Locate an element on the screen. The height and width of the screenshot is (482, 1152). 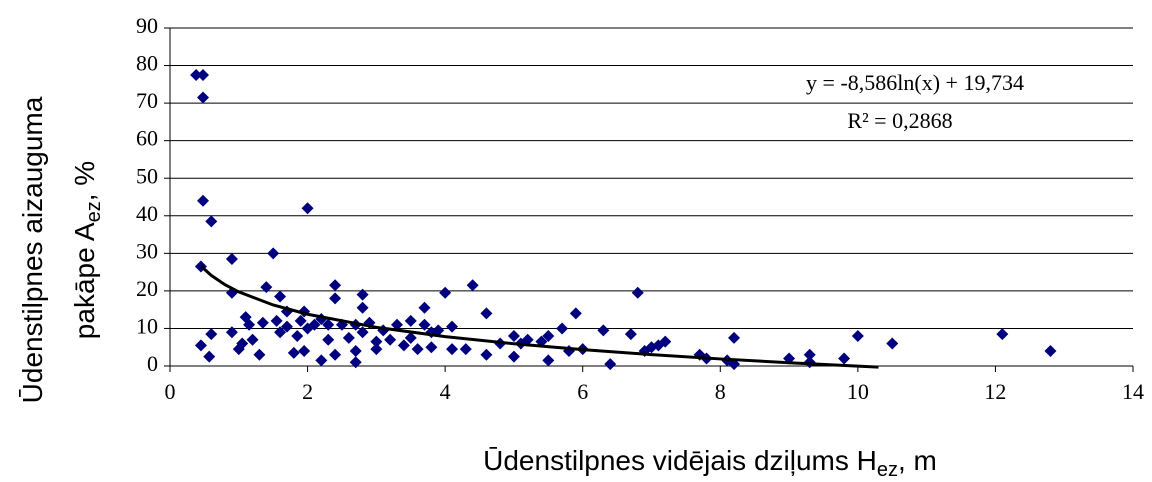
r-squared: R² = 0,2868 is located at coordinates (899, 120).